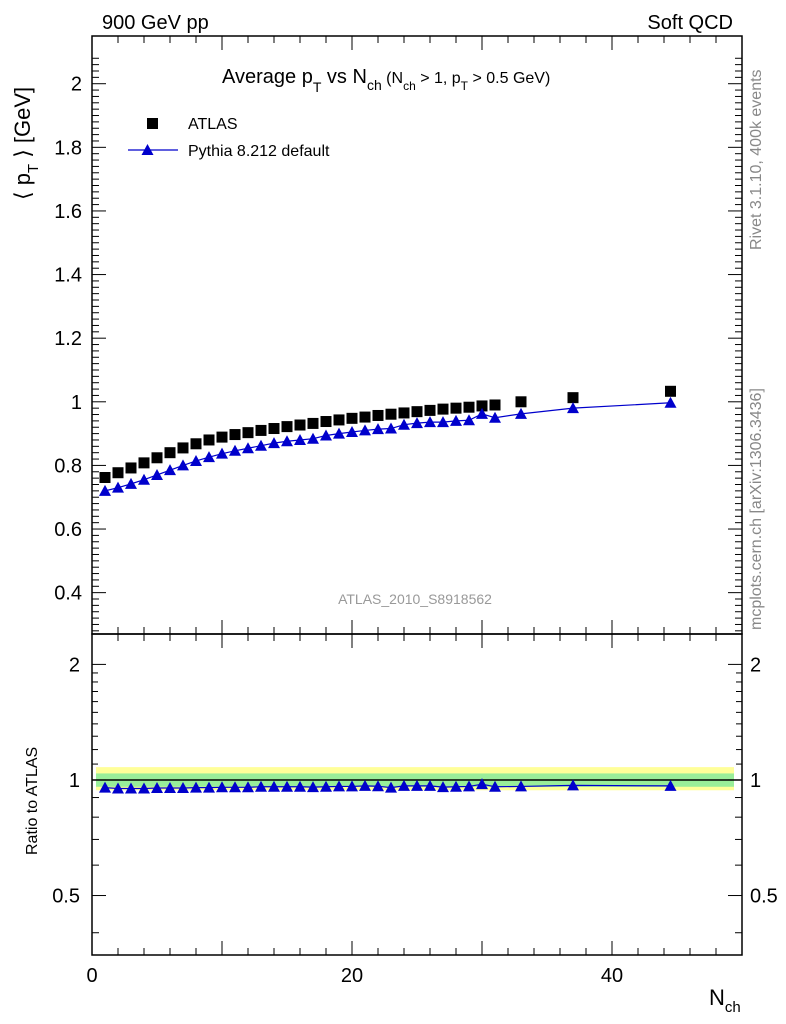 The height and width of the screenshot is (1024, 786). What do you see at coordinates (267, 77) in the screenshot?
I see `title-main: Average p` at bounding box center [267, 77].